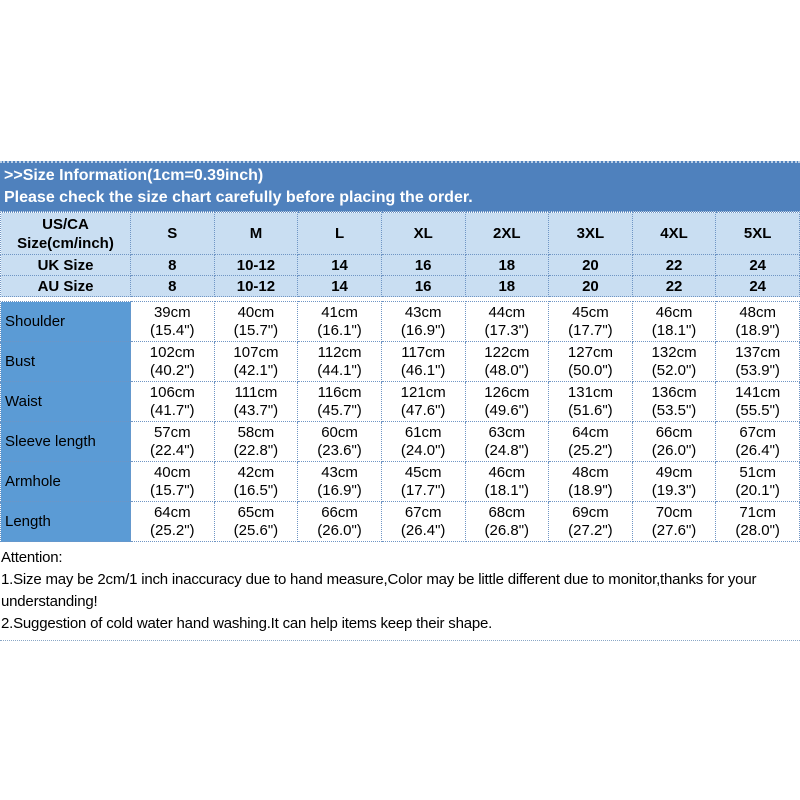 This screenshot has height=800, width=800. What do you see at coordinates (507, 521) in the screenshot?
I see `measurement-value-cell: 68cm (26.8")` at bounding box center [507, 521].